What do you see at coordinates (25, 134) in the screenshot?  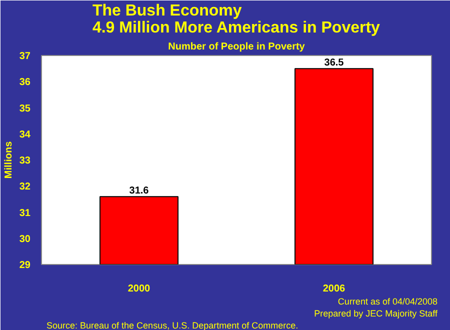 I see `y-tick-label: 34` at bounding box center [25, 134].